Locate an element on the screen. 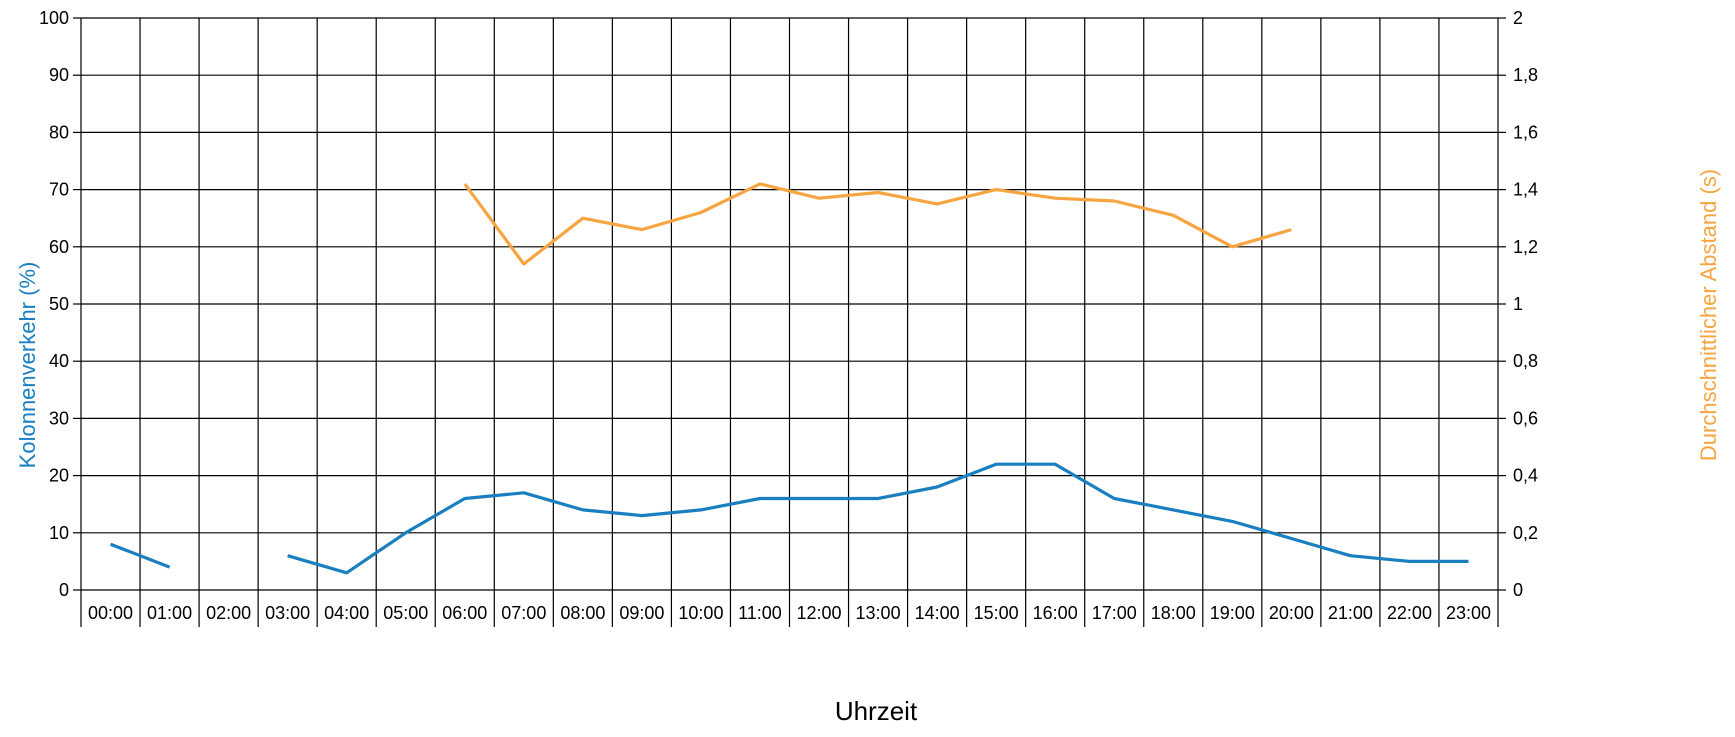 Image resolution: width=1735 pixels, height=737 pixels. x-tick-label: 07:00 is located at coordinates (523, 613).